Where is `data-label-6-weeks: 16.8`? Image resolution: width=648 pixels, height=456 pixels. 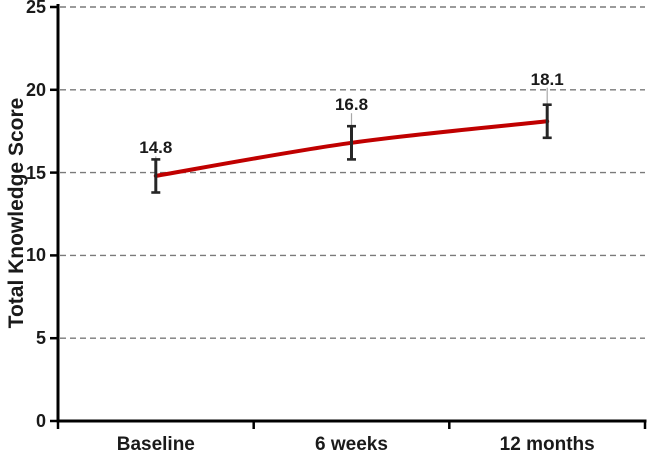 data-label-6-weeks: 16.8 is located at coordinates (351, 105).